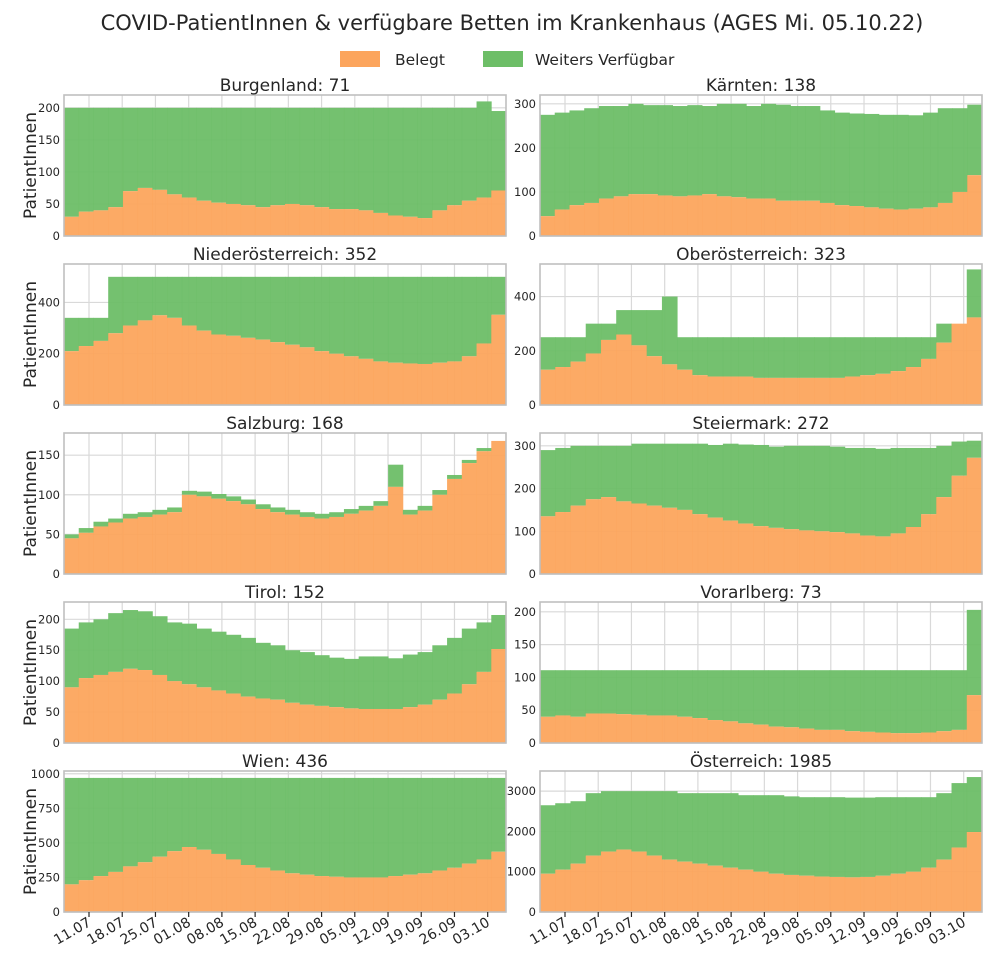 This screenshot has height=978, width=1005. I want to click on y-tick-label: 300, so click(525, 446).